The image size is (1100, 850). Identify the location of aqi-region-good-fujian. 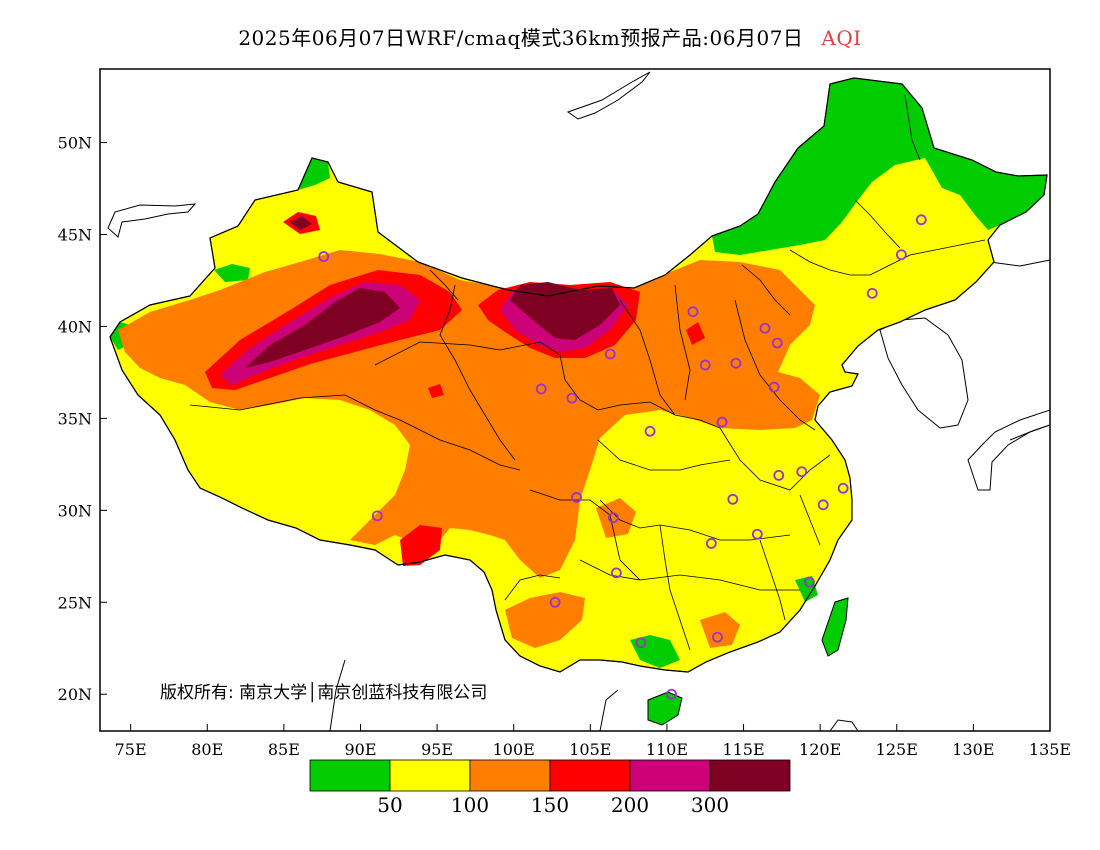
(806, 589).